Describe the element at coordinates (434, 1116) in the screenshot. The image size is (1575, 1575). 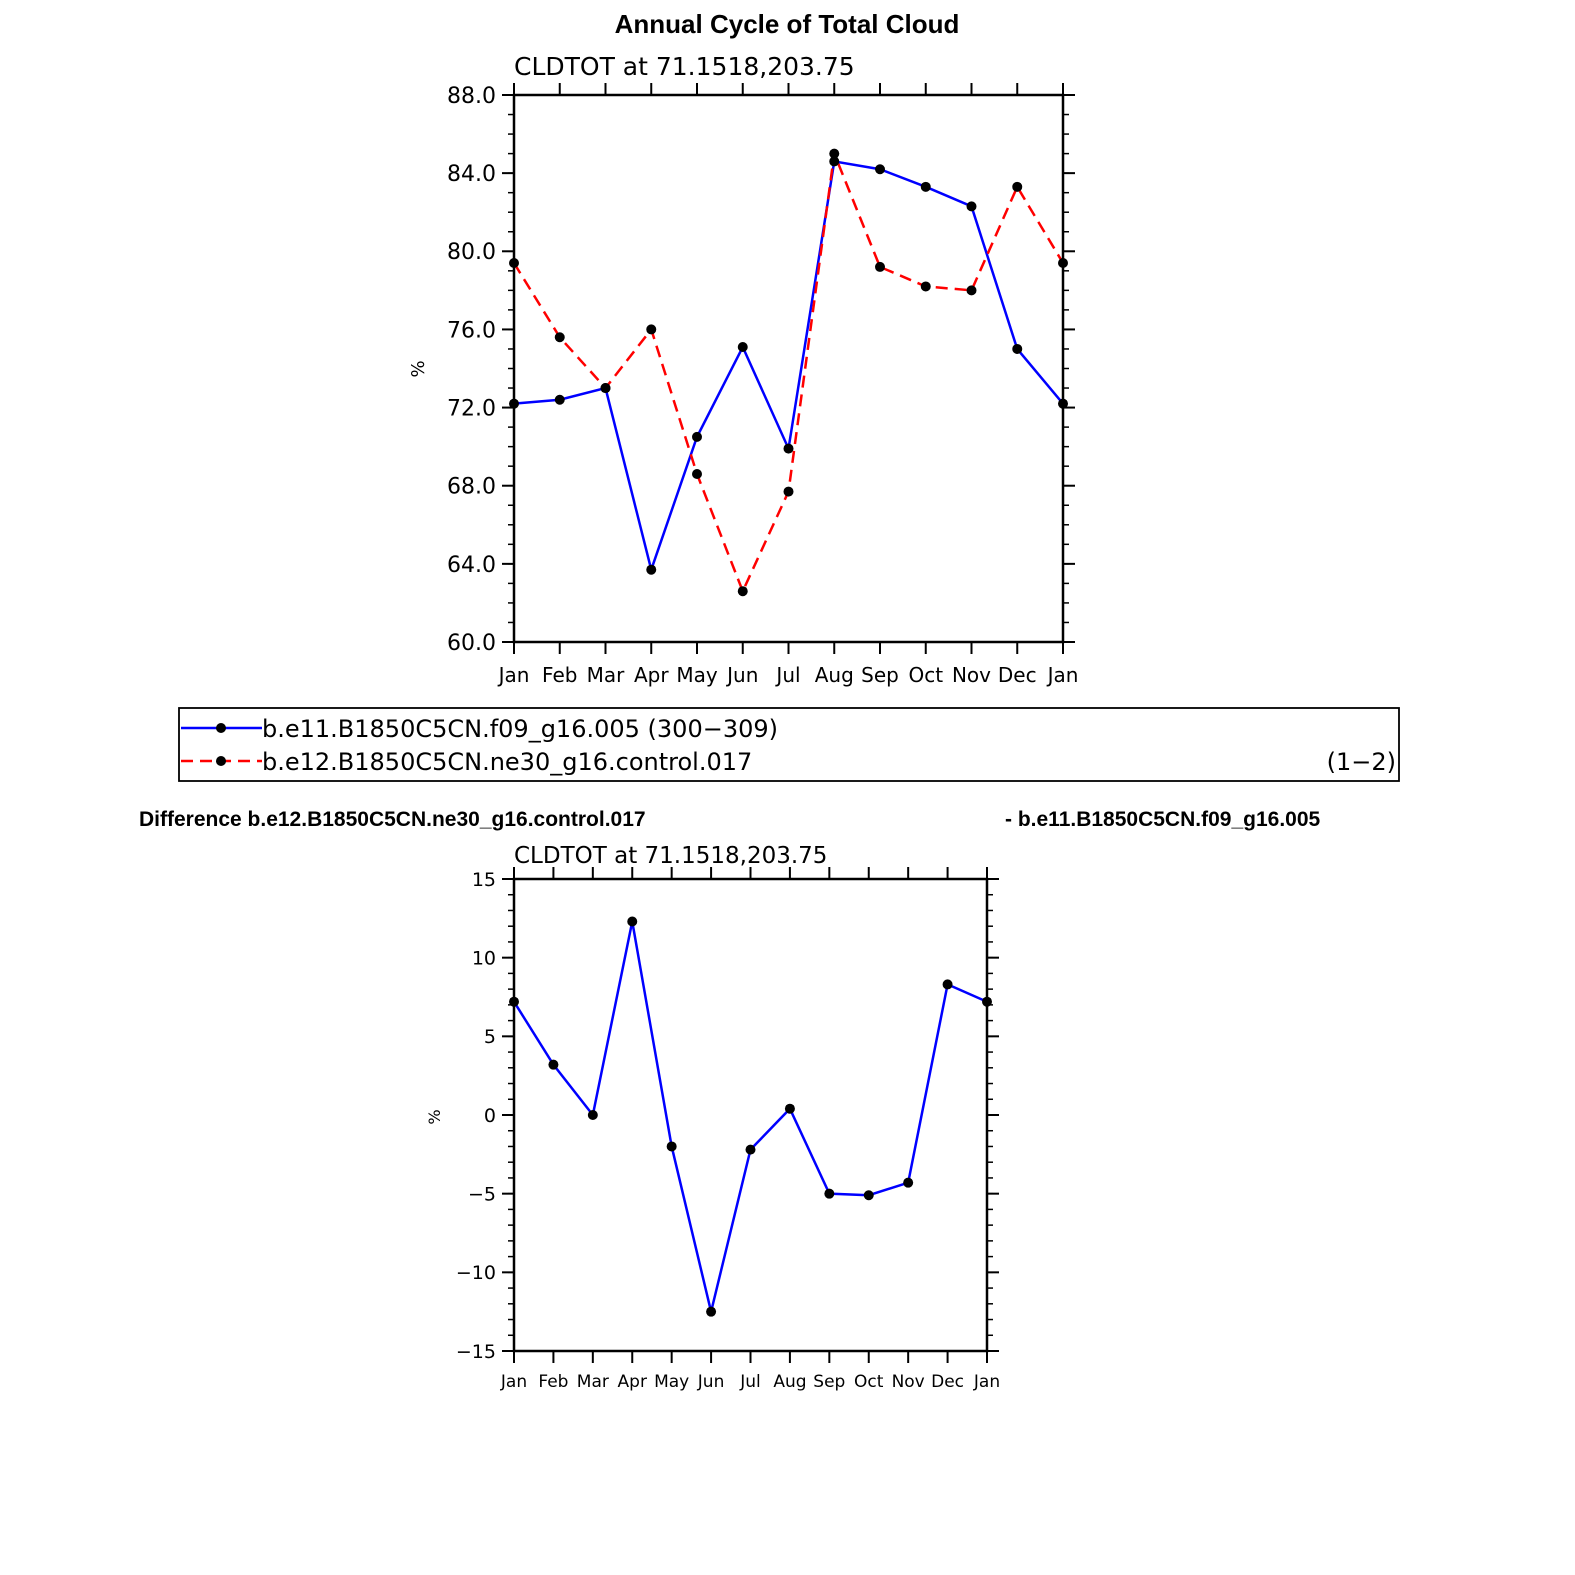
I see `bottom-chart-ylabel: %` at that location.